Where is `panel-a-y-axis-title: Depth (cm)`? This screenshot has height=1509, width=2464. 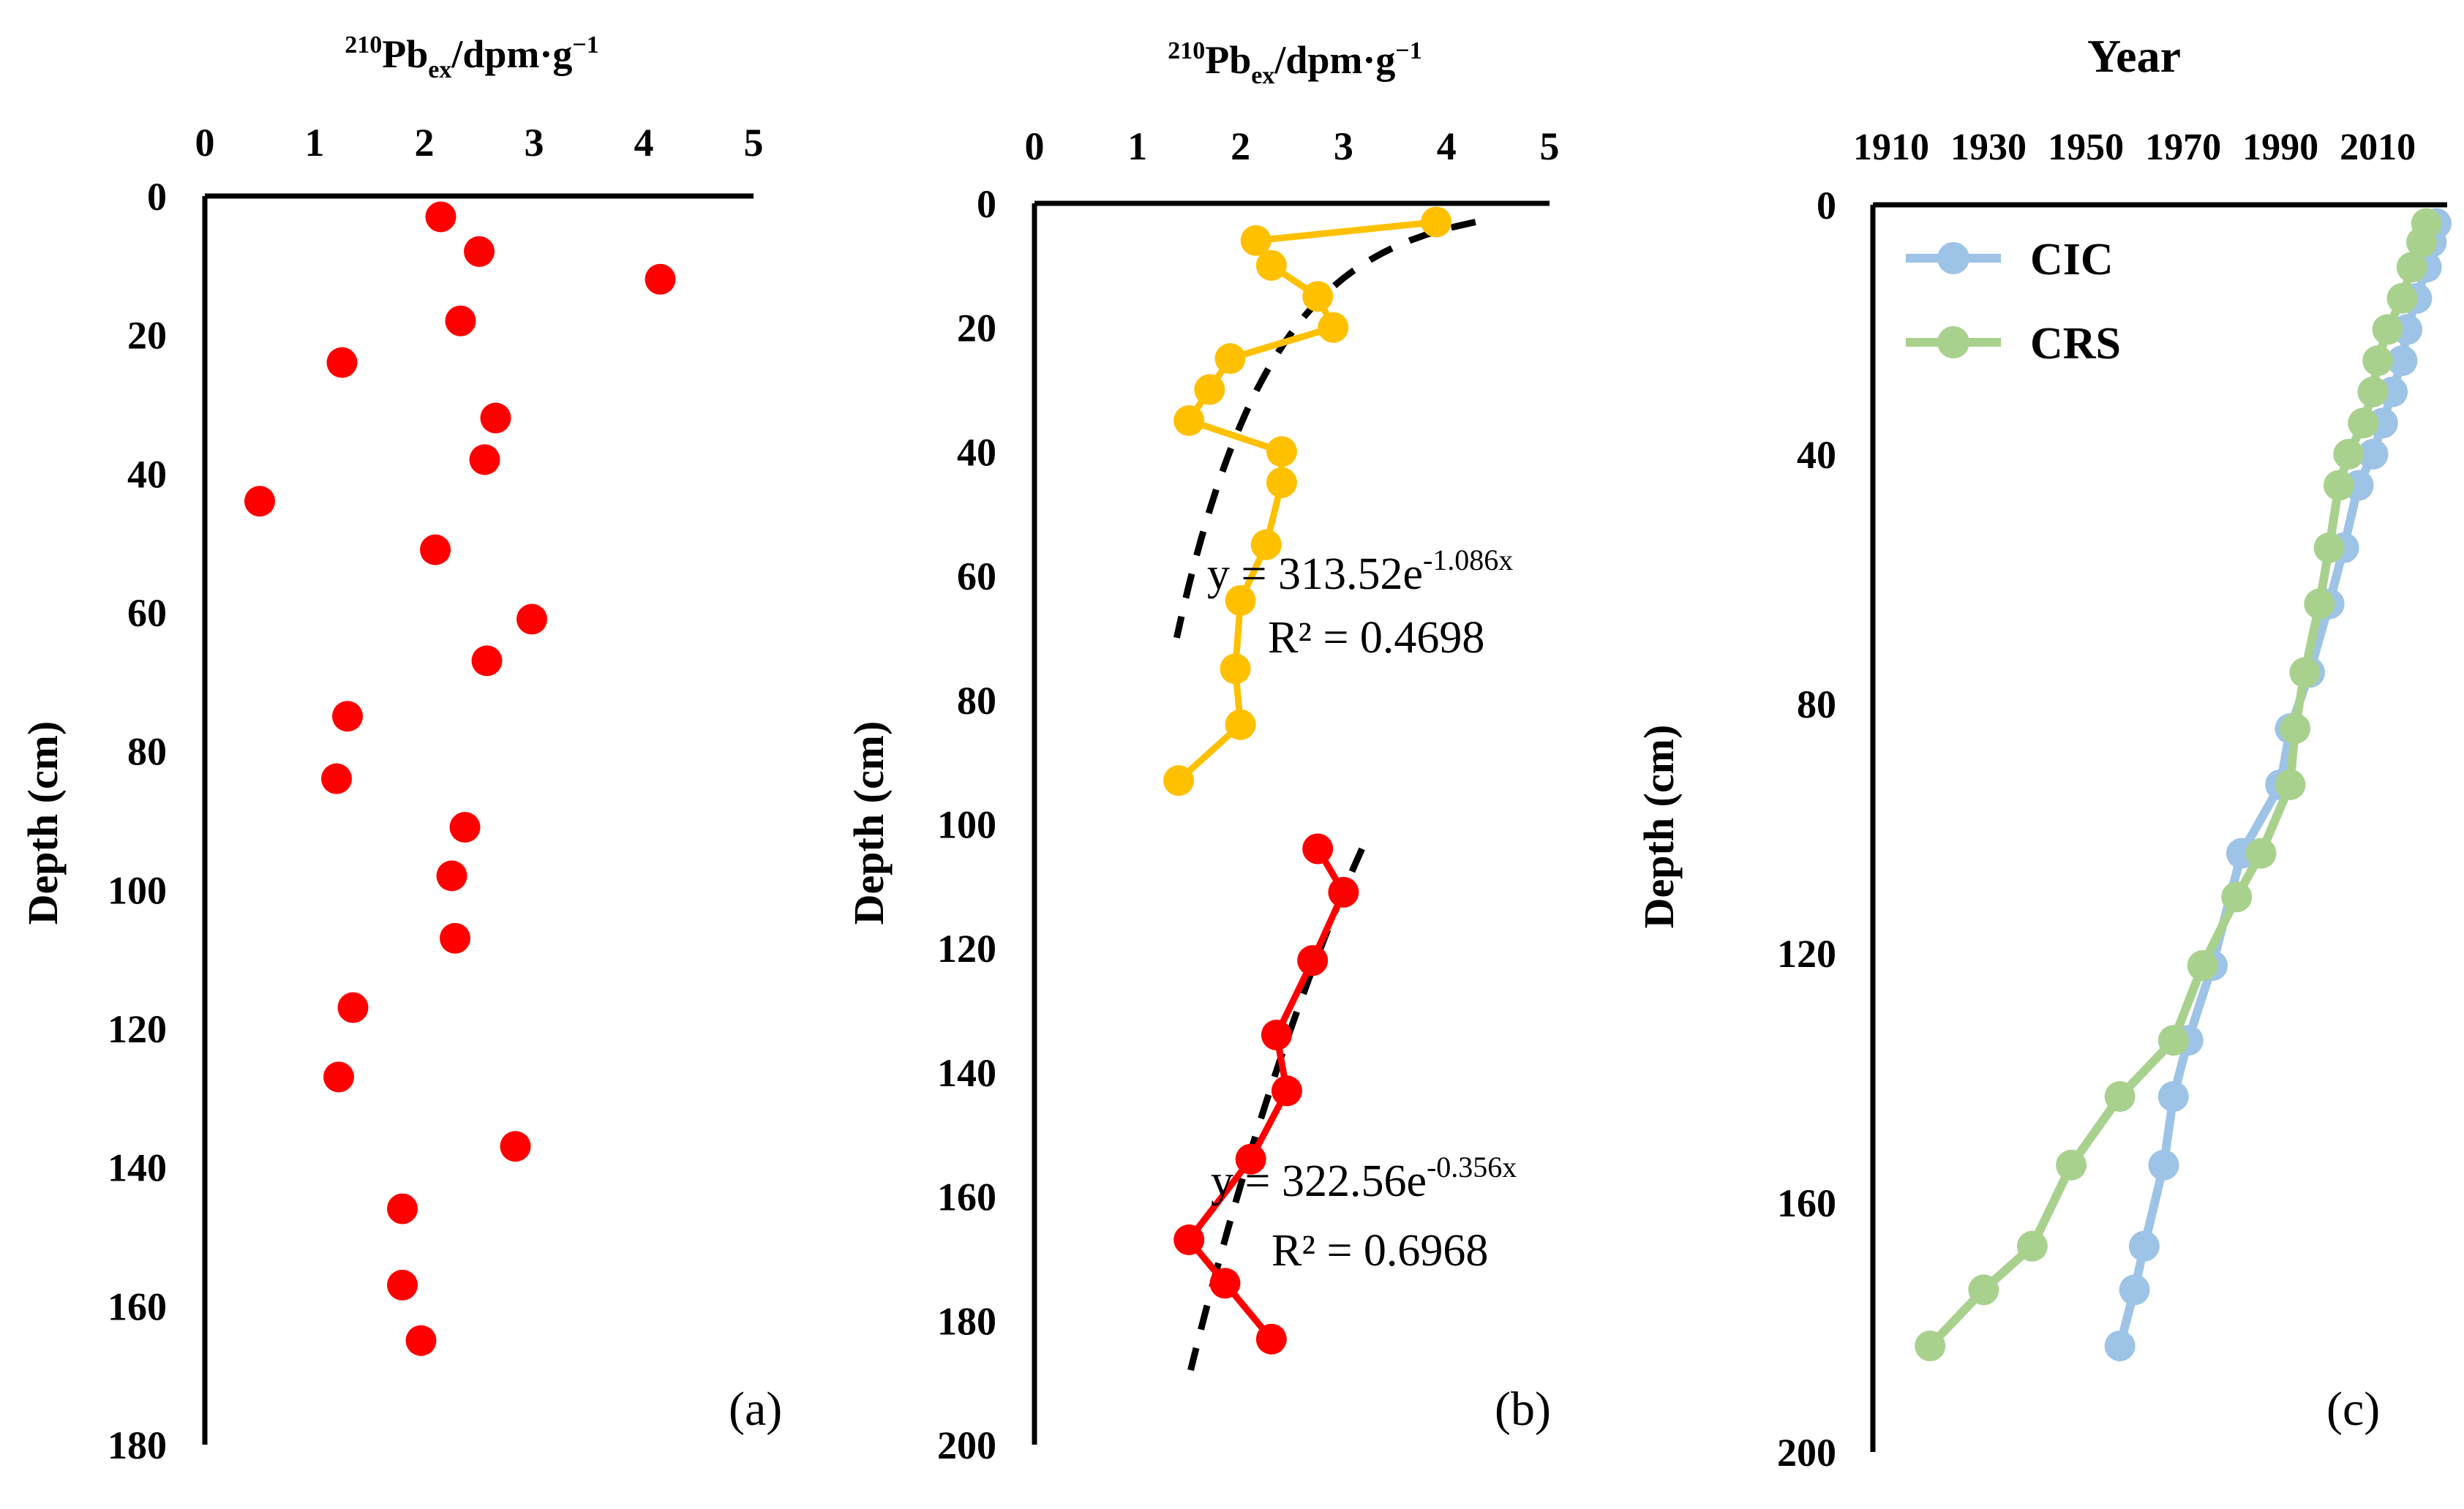 panel-a-y-axis-title: Depth (cm) is located at coordinates (43, 823).